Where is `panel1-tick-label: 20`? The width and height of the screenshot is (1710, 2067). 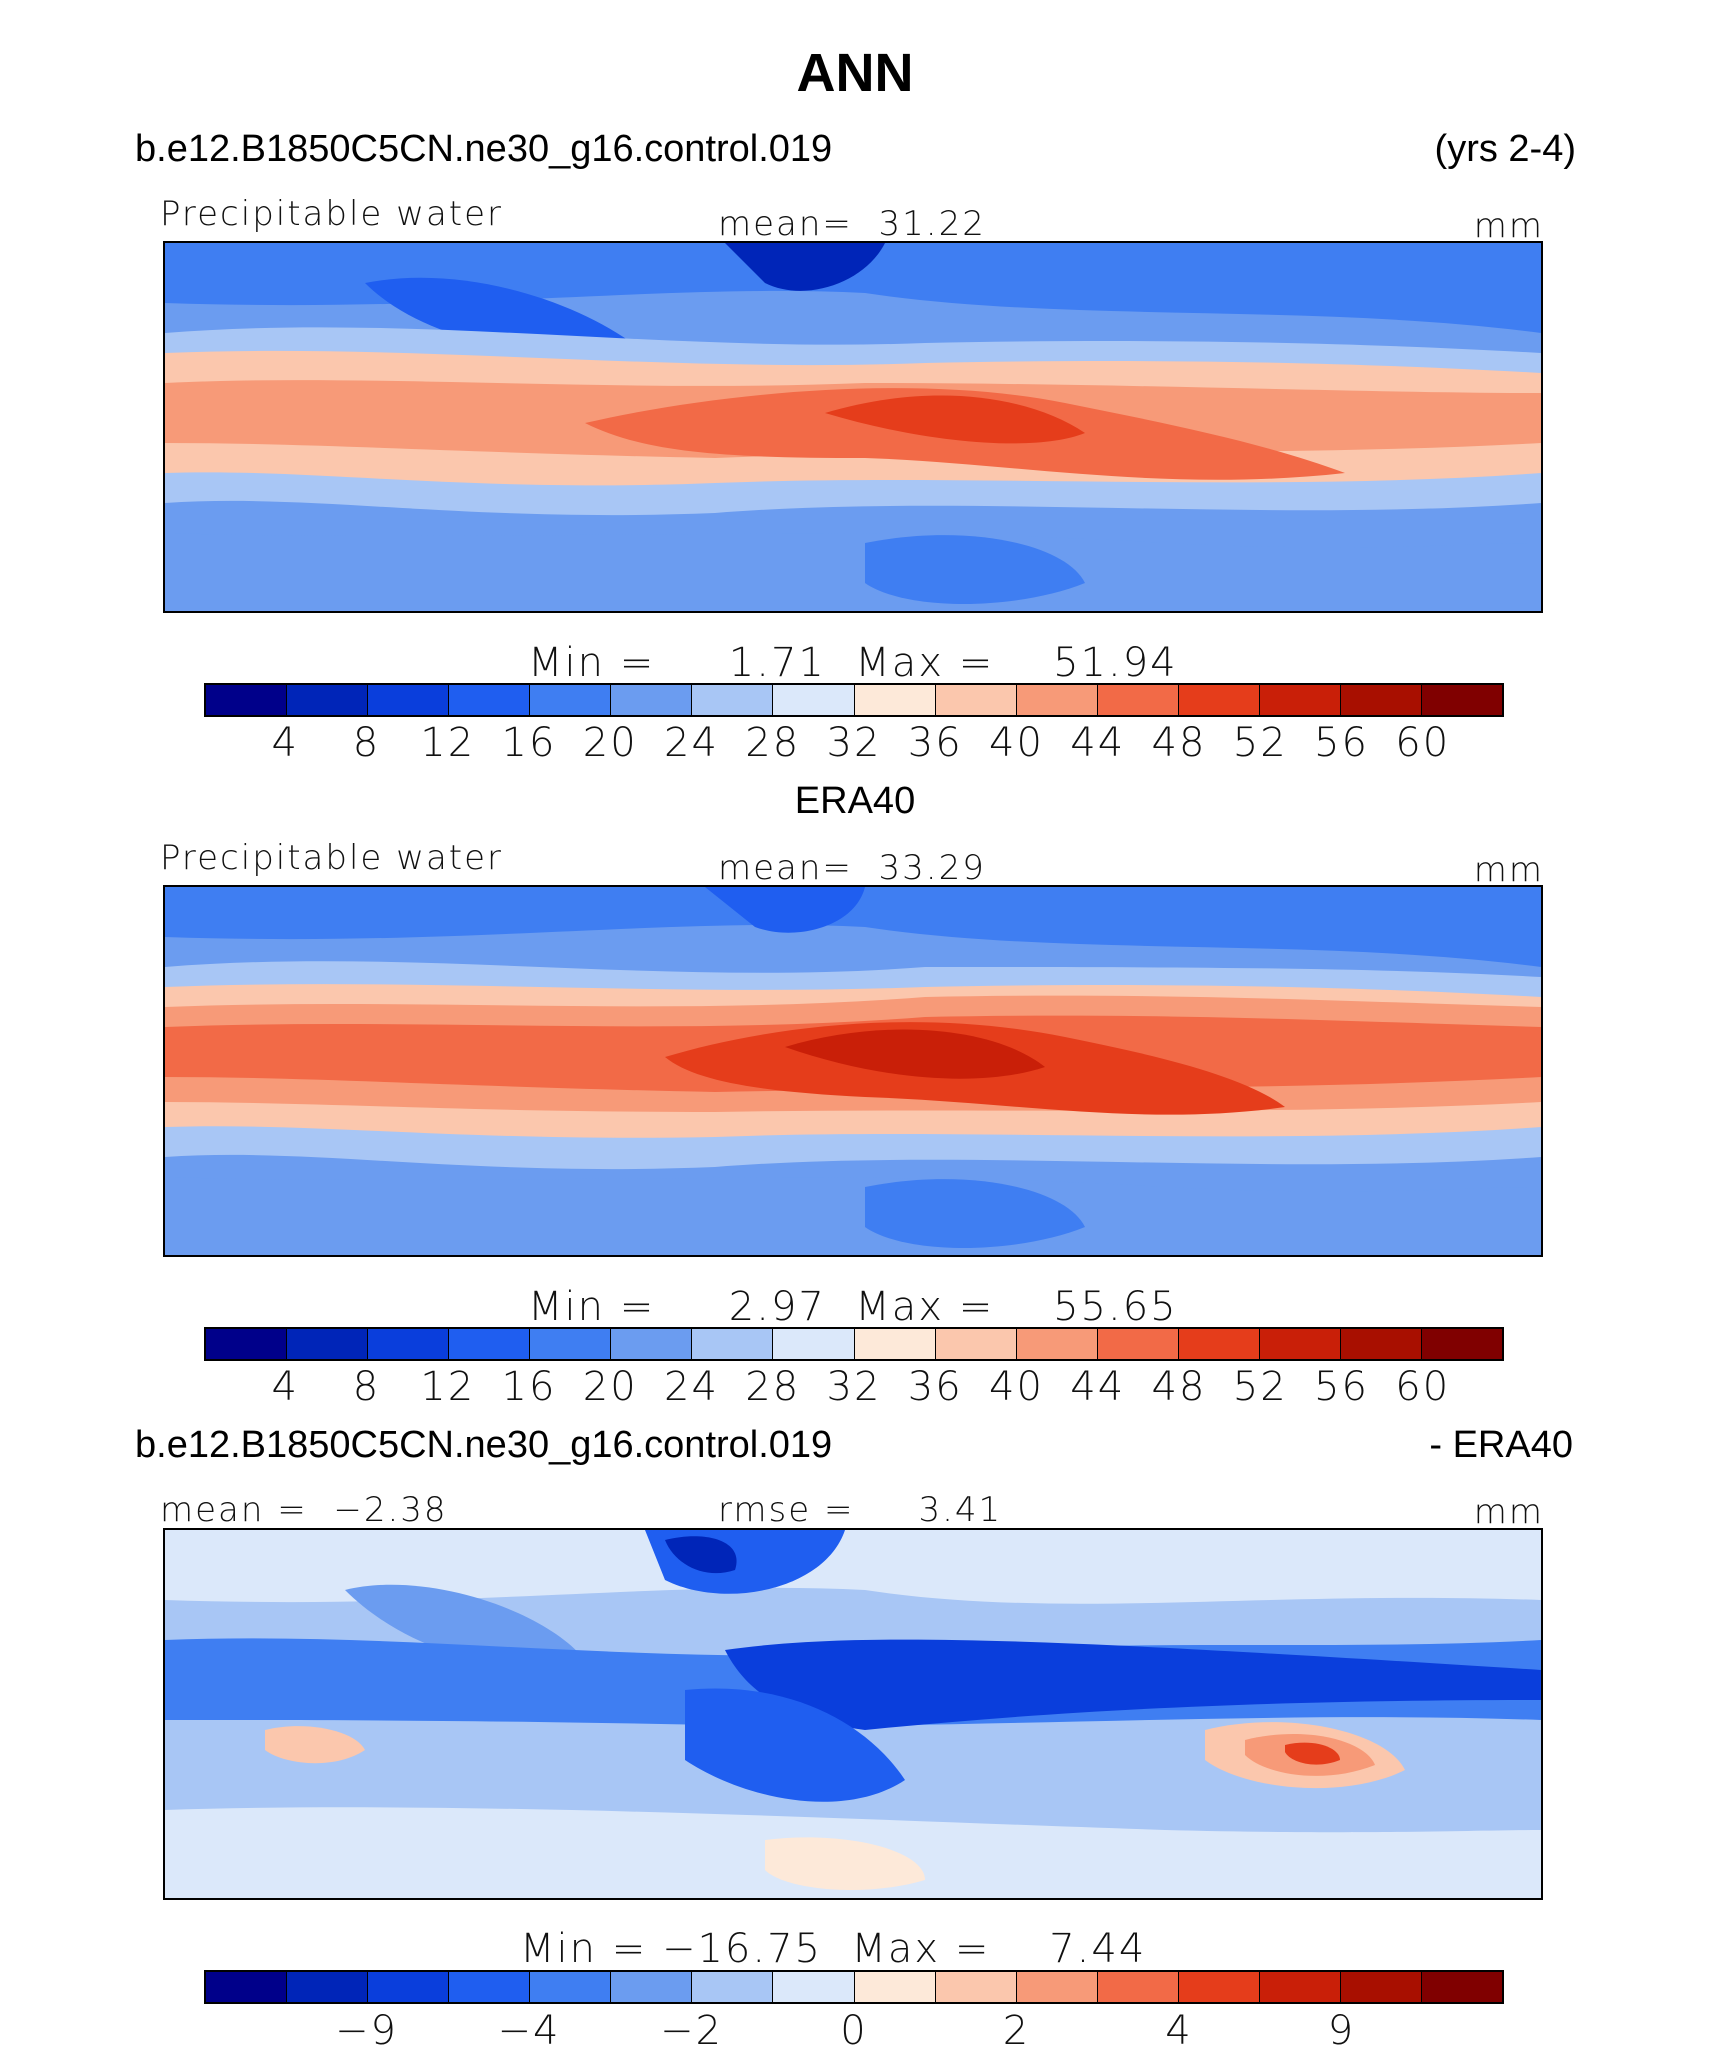 panel1-tick-label: 20 is located at coordinates (610, 743).